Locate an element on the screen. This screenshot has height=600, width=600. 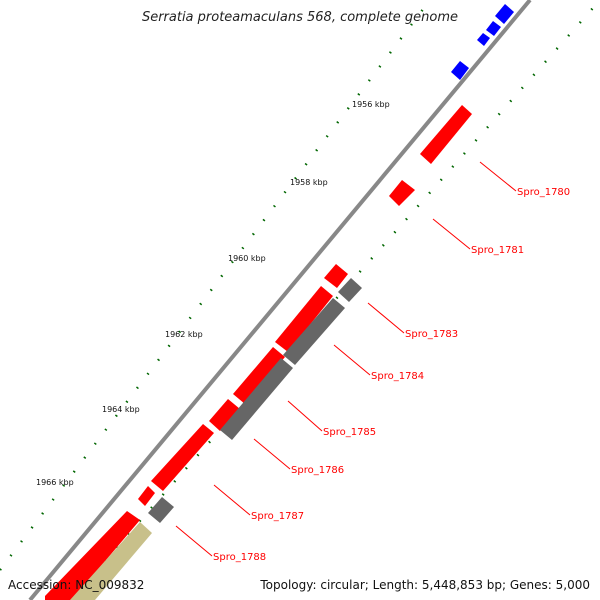
tick-label: 1960 kbp is located at coordinates (247, 258).